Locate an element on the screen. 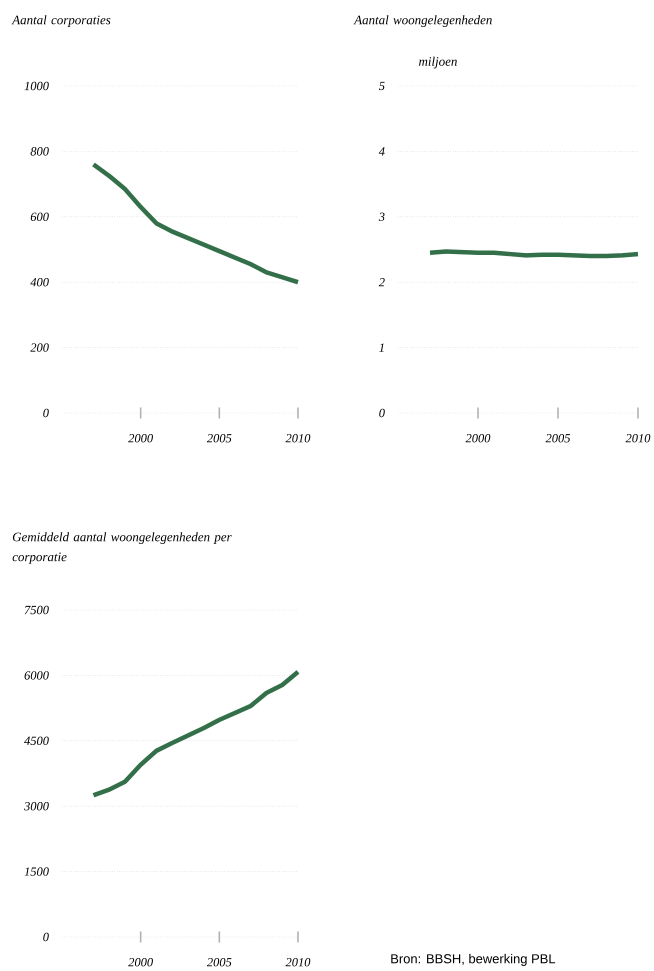  chart-title: Gemiddeld aantal woongelegenheden per corporatie is located at coordinates (122, 548).